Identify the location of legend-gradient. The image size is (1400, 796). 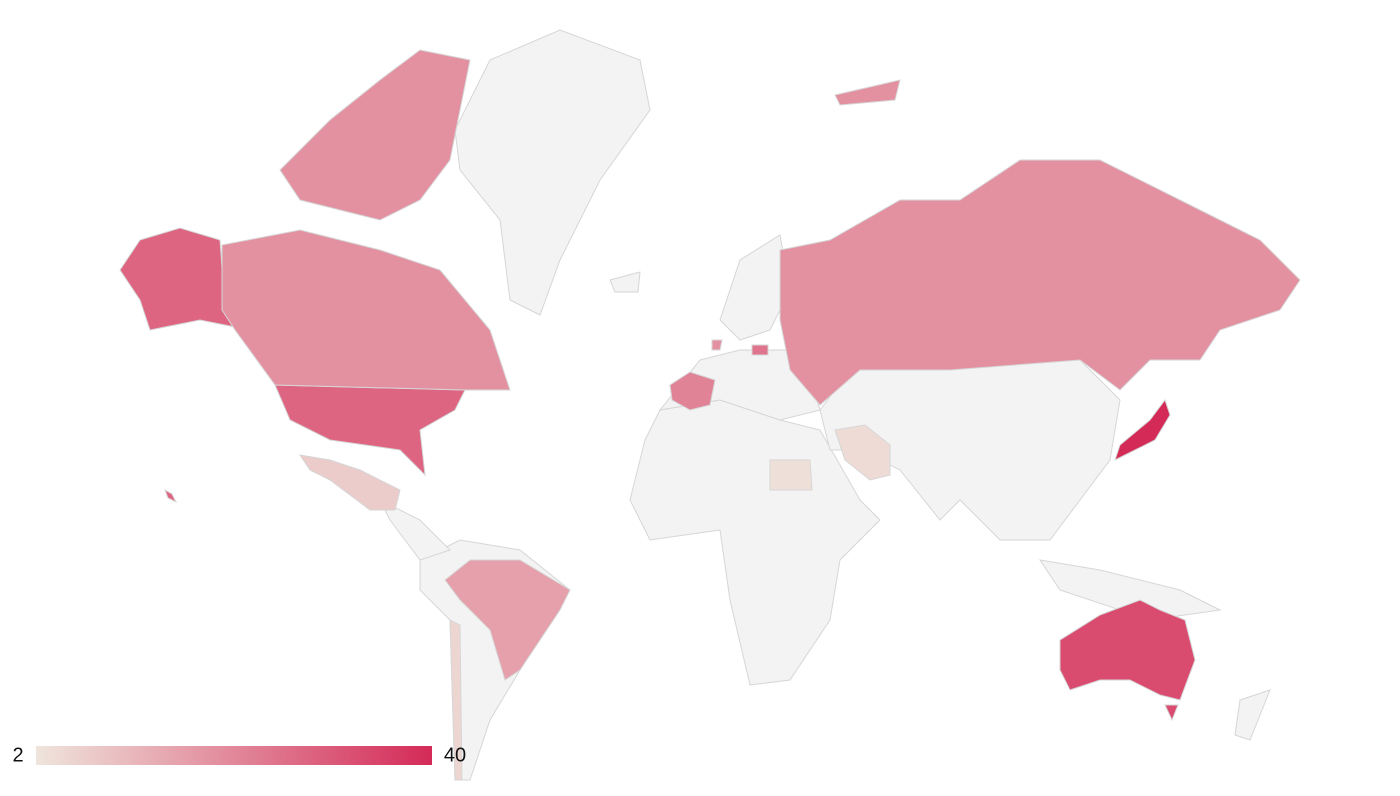
(234, 755).